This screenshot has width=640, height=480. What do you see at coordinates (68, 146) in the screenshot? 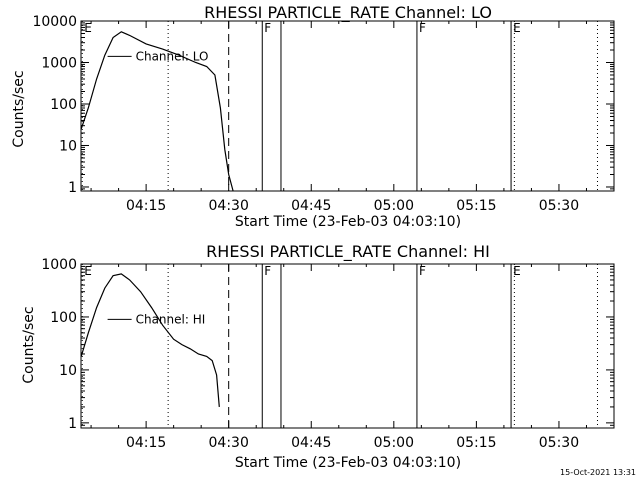
I see `chart-1-ytick-label: 10` at bounding box center [68, 146].